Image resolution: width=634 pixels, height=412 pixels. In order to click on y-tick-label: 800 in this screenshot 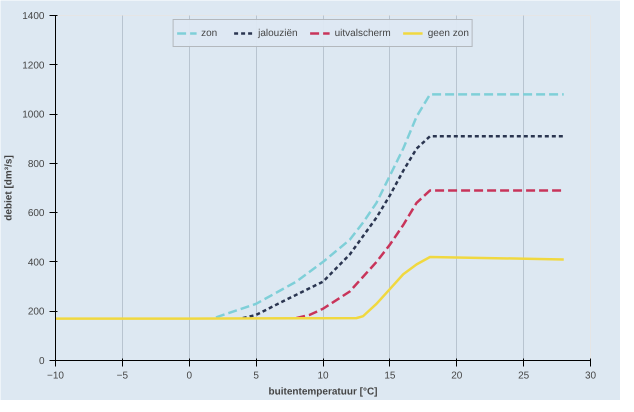, I will do `click(36, 164)`.